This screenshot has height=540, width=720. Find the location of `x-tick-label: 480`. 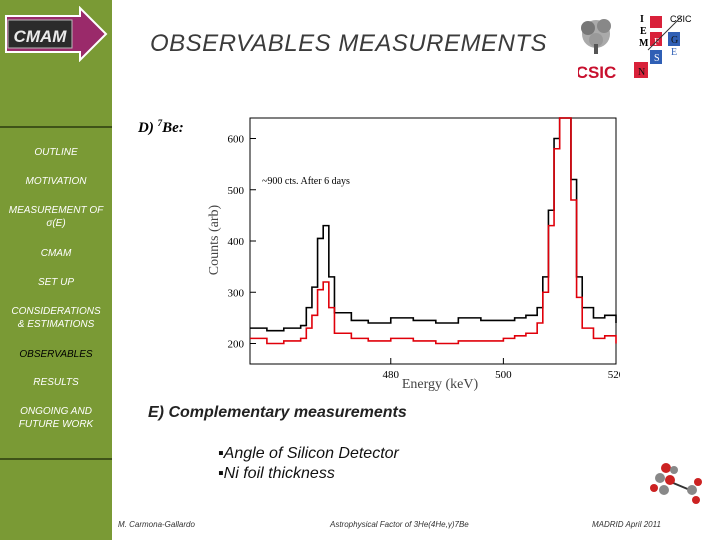

x-tick-label: 480 is located at coordinates (391, 375).